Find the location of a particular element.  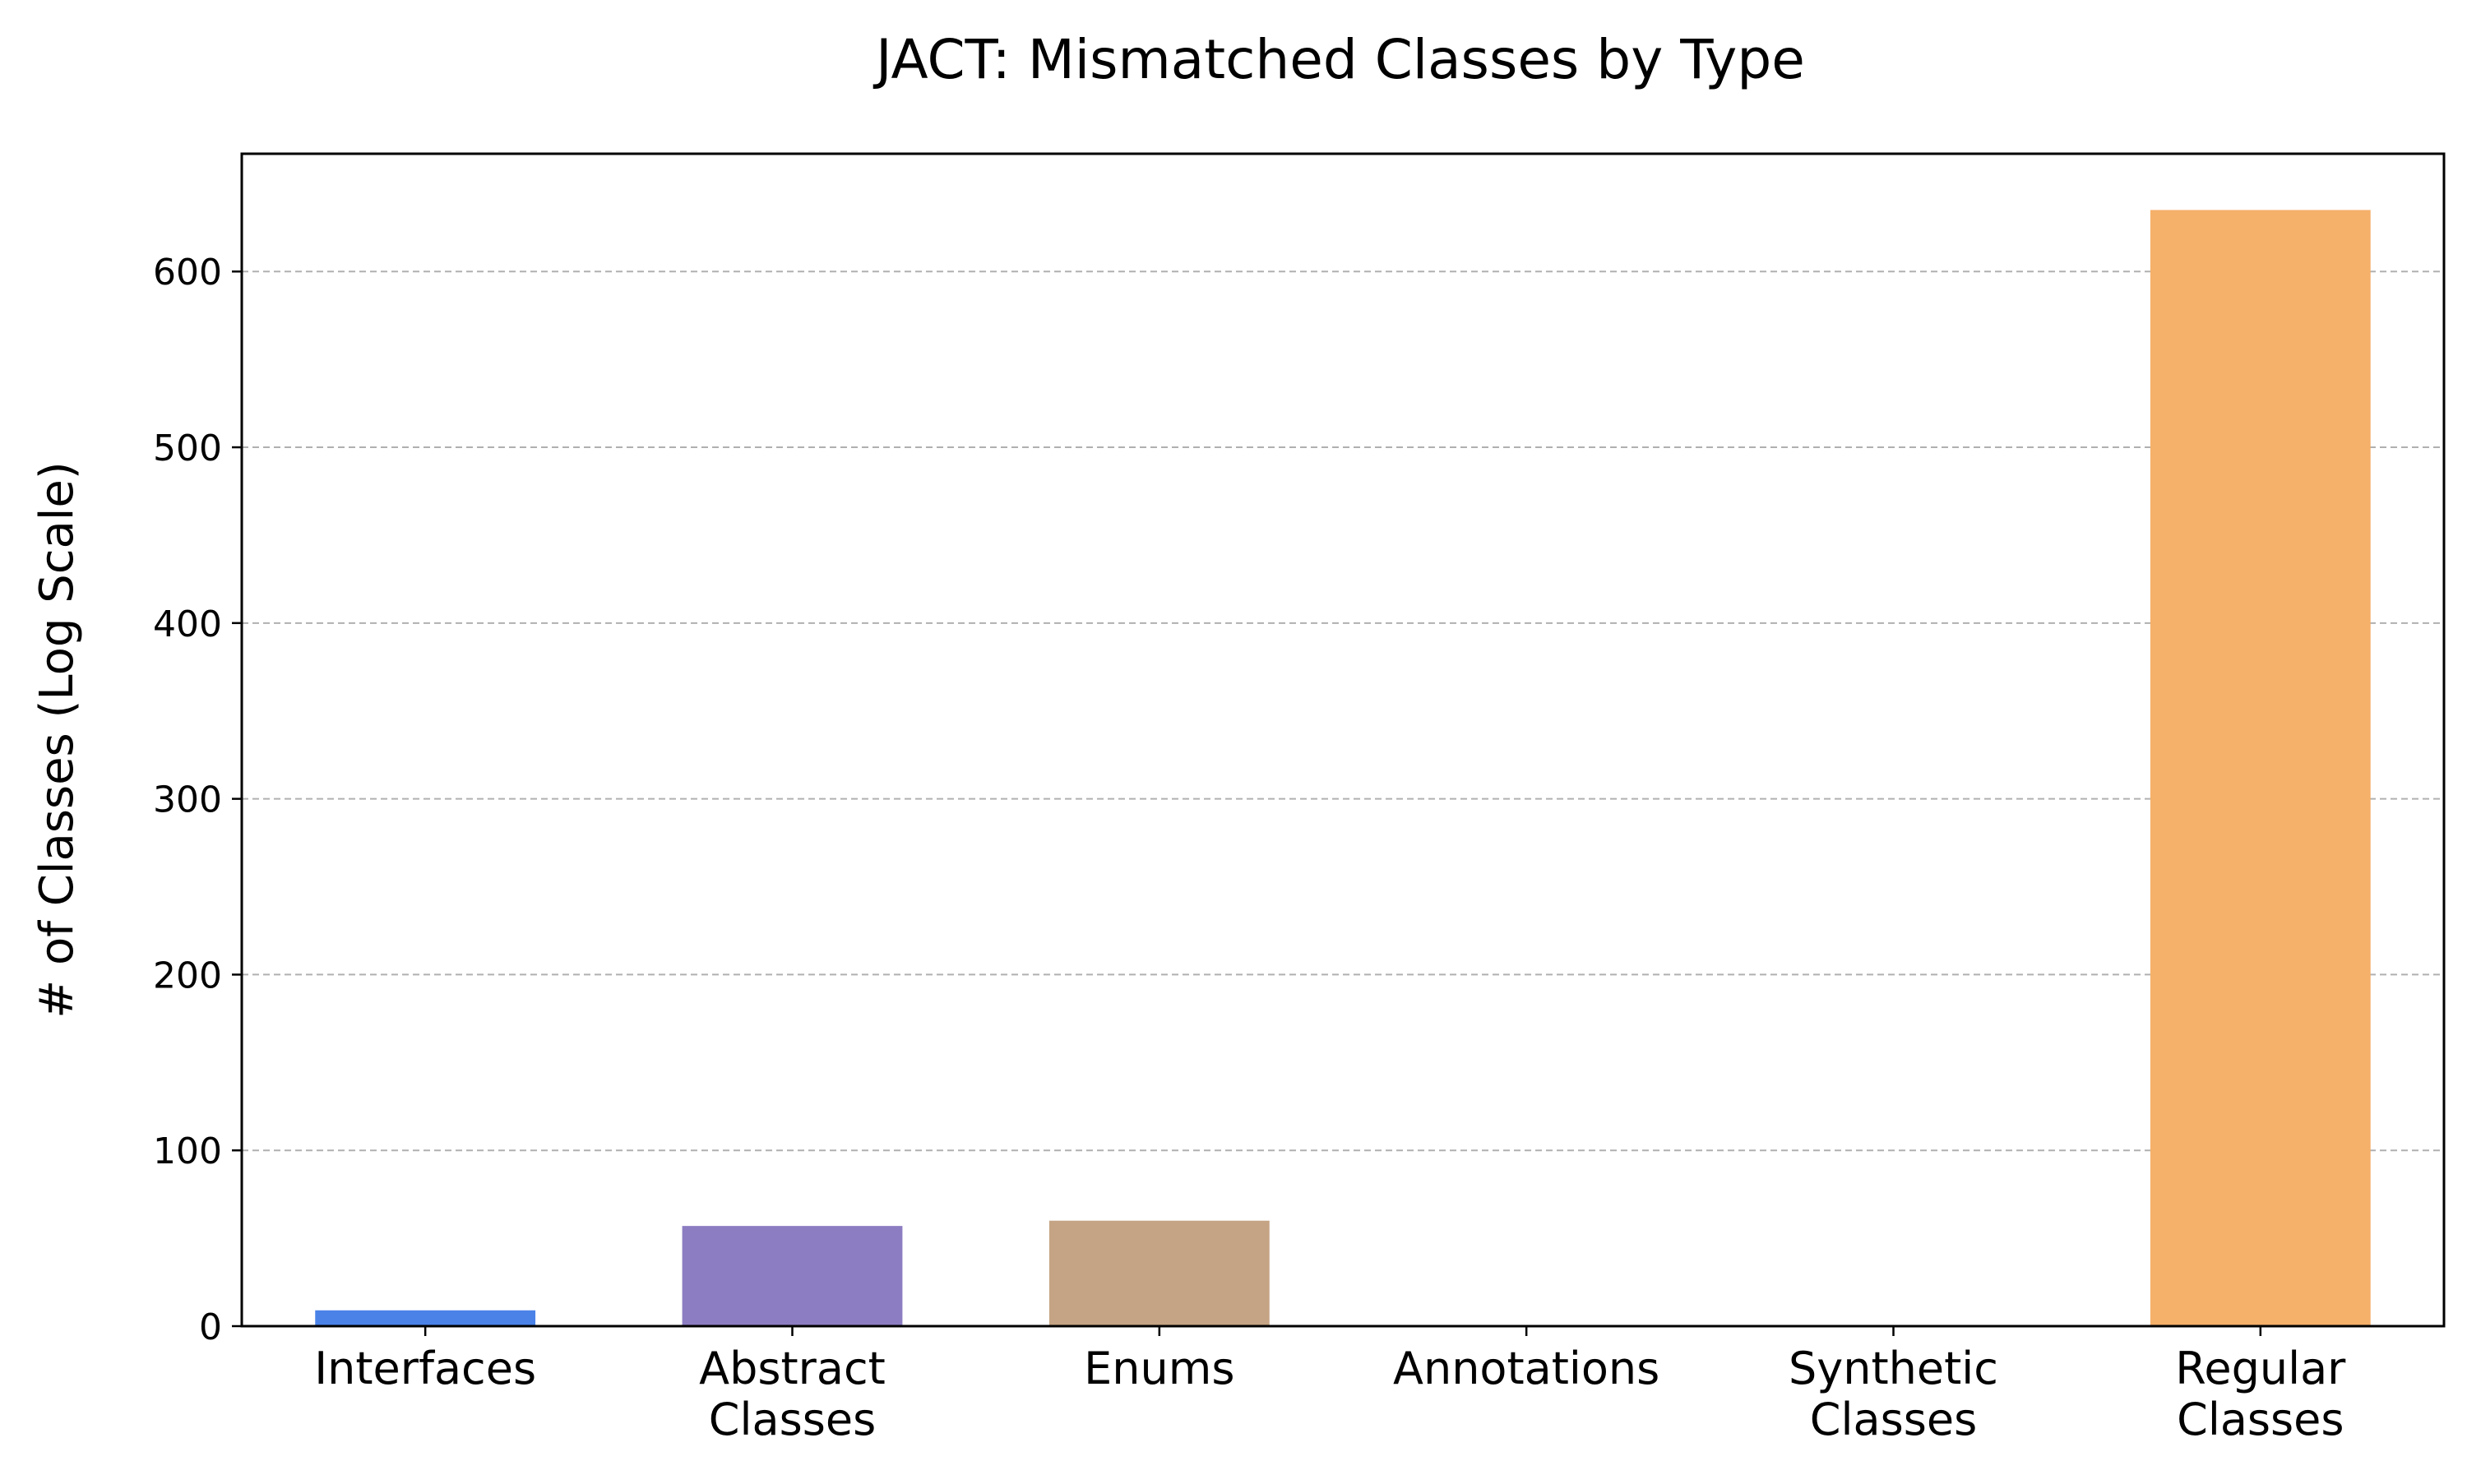

y-axis-ticks: 0 100 200 300 400 500 600 is located at coordinates (197, 800).